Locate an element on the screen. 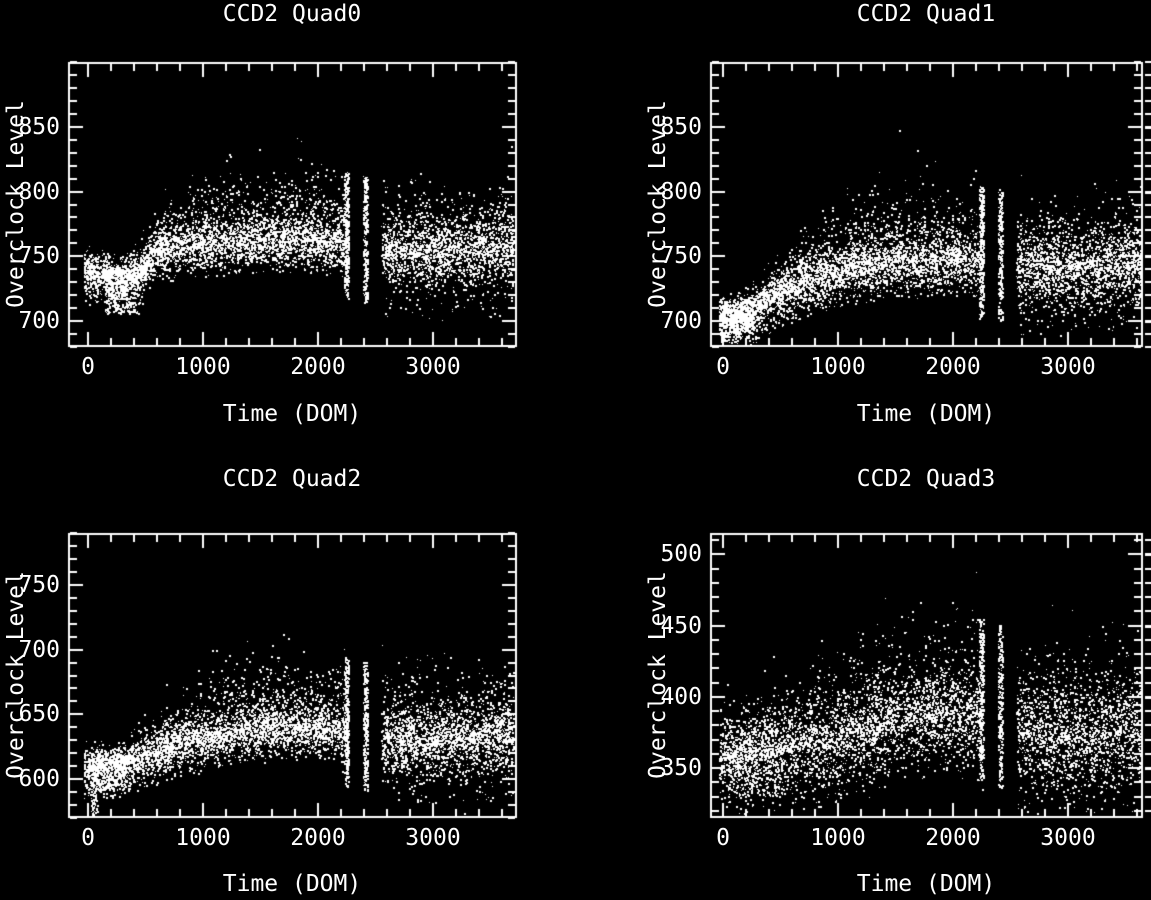 This screenshot has width=1151, height=900. y-tick-label: 650 is located at coordinates (39, 714).